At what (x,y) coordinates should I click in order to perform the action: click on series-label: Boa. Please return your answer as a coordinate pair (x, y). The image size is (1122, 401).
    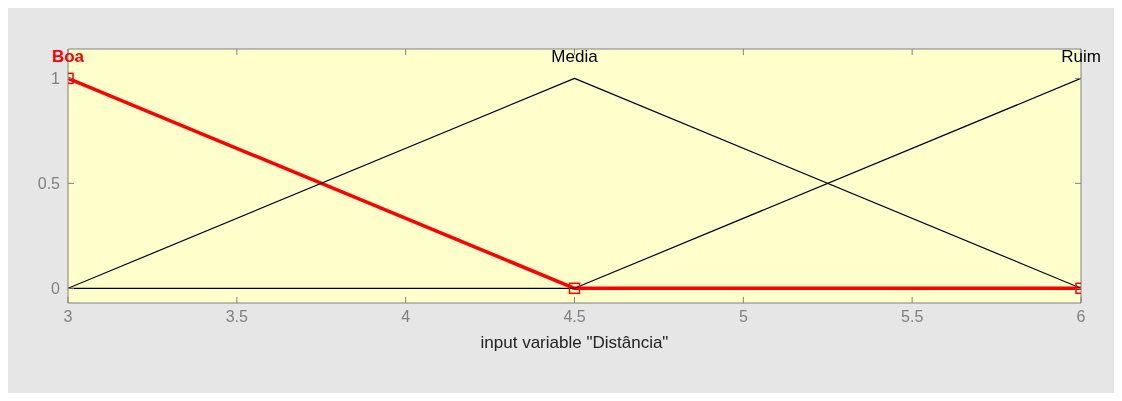
    Looking at the image, I should click on (68, 56).